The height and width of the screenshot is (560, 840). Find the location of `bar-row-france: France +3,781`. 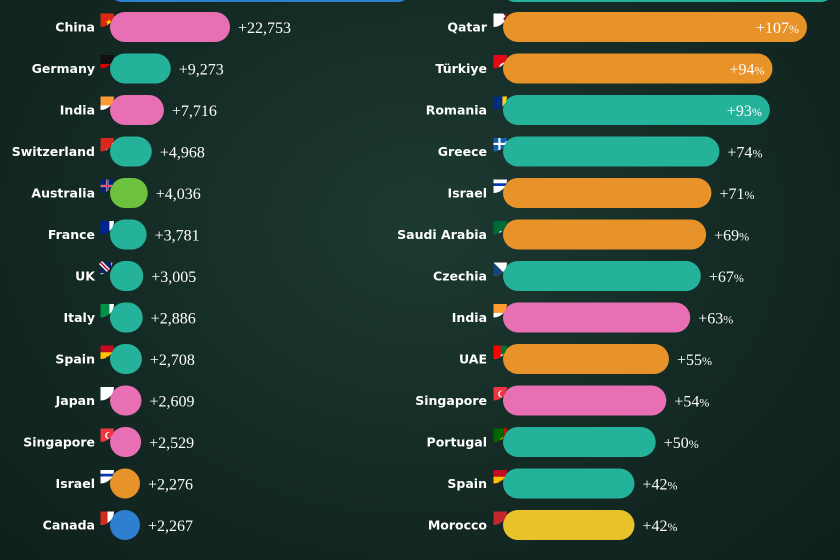

bar-row-france: France +3,781 is located at coordinates (124, 234).